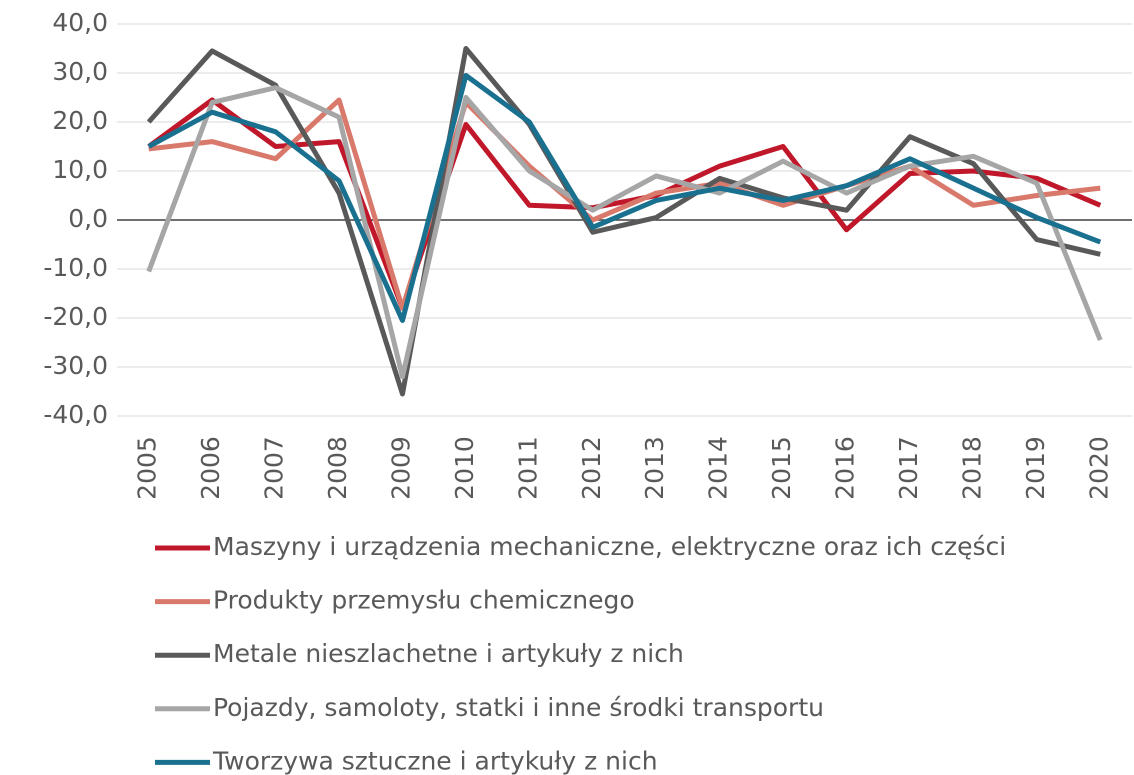 Image resolution: width=1134 pixels, height=775 pixels. What do you see at coordinates (274, 468) in the screenshot?
I see `x-tick-label: 2007` at bounding box center [274, 468].